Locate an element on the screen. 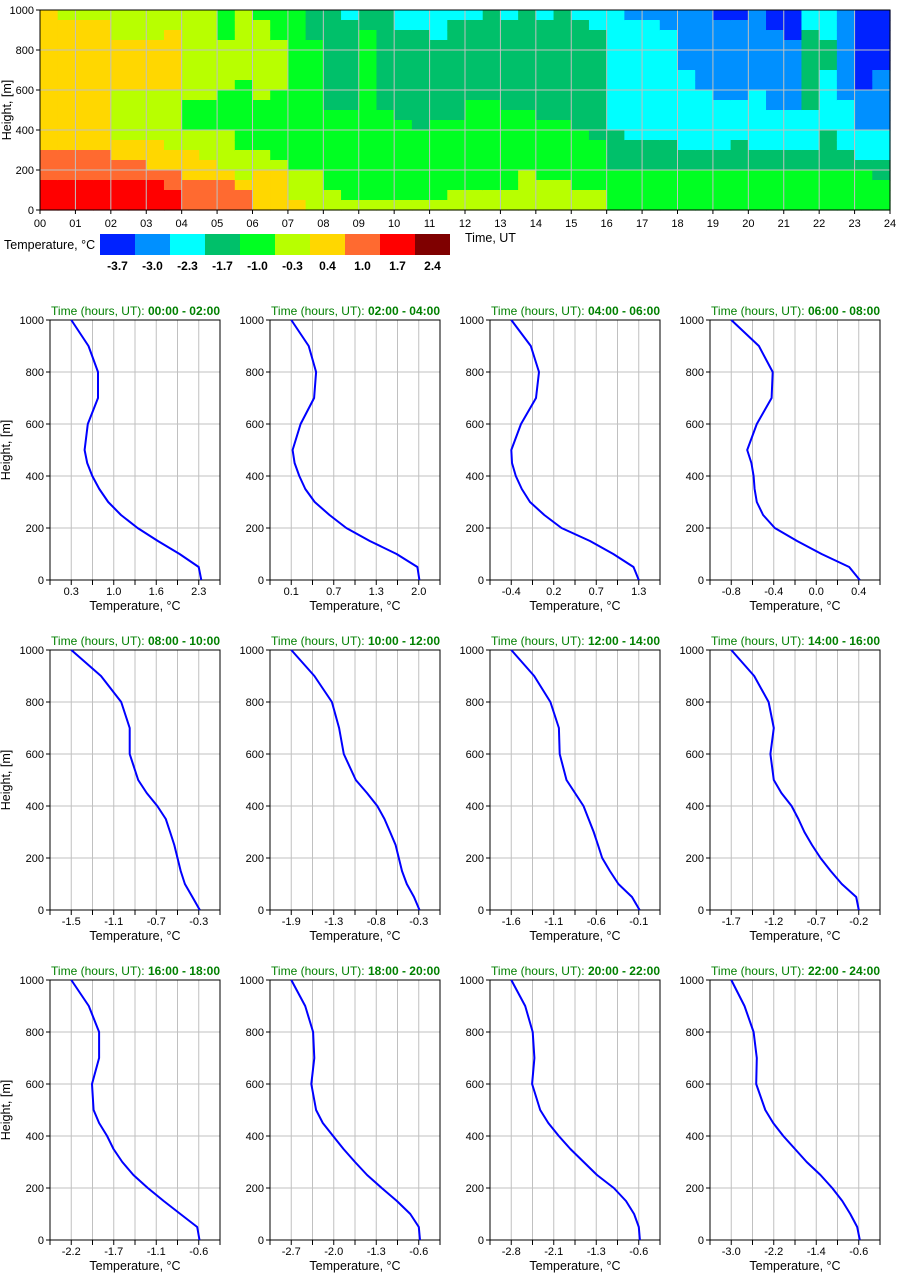  profile-x-axis-label: Temperature, °C is located at coordinates (354, 936).